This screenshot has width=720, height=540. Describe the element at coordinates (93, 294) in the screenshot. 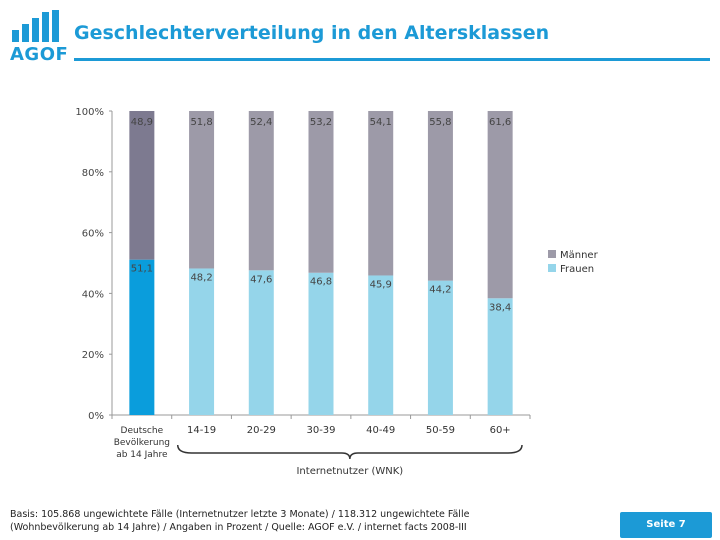

I see `y-tick-label: 40%` at that location.